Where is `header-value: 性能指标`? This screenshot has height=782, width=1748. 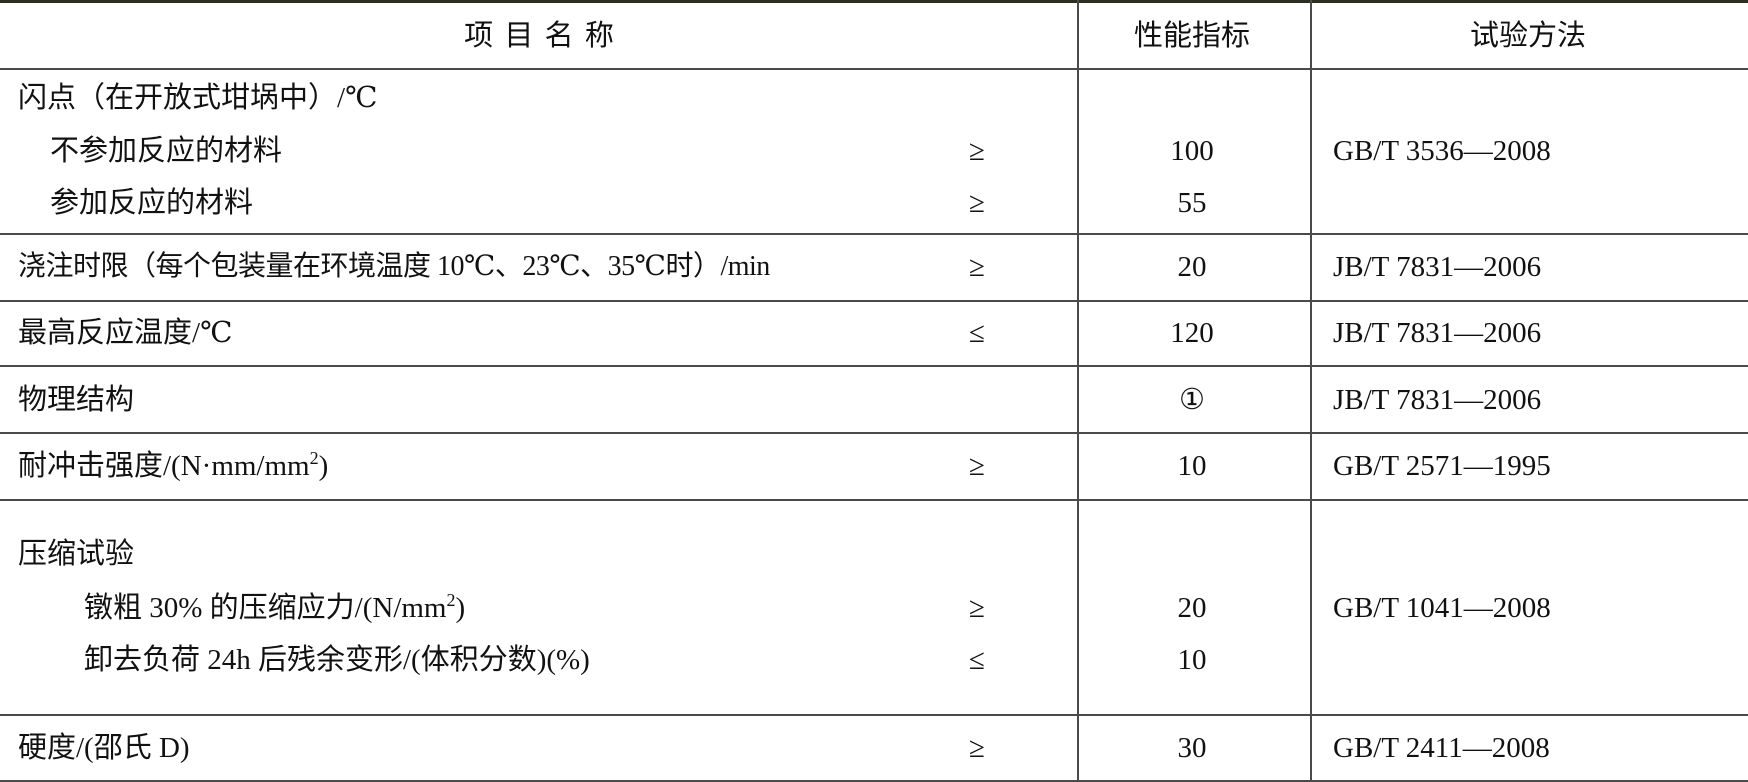
header-value: 性能指标 is located at coordinates (1192, 36).